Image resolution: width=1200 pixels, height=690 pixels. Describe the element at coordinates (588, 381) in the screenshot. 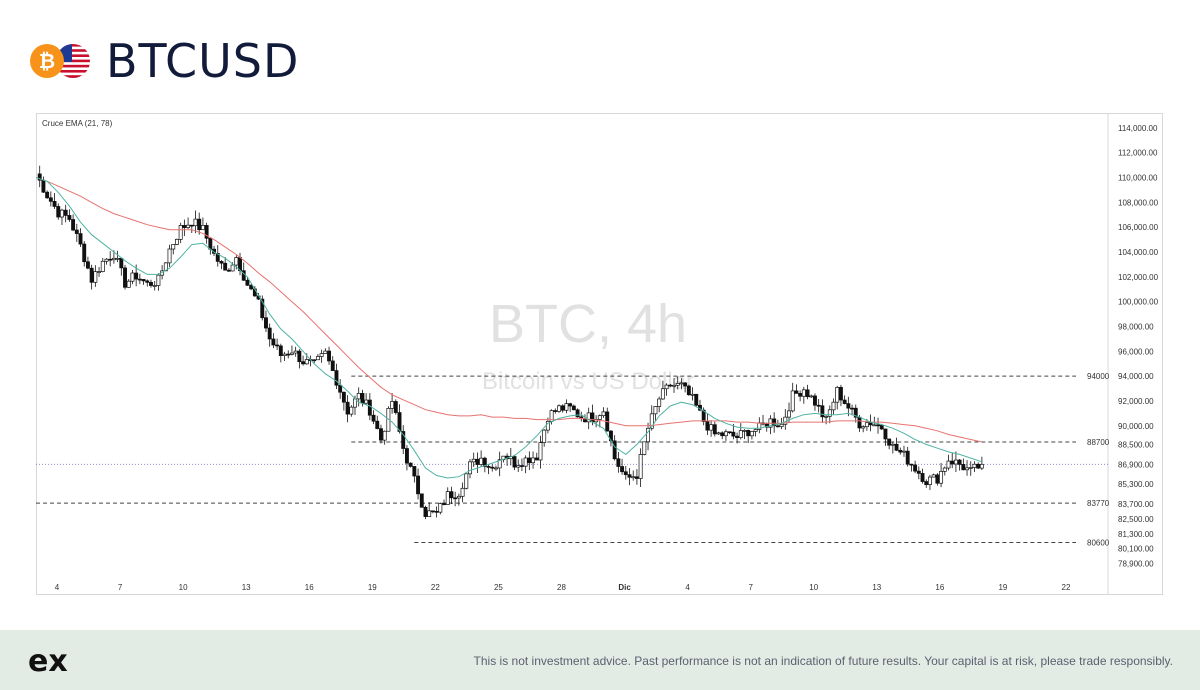

I see `watermark-subtitle: Bitcoin vs US Dollar` at that location.